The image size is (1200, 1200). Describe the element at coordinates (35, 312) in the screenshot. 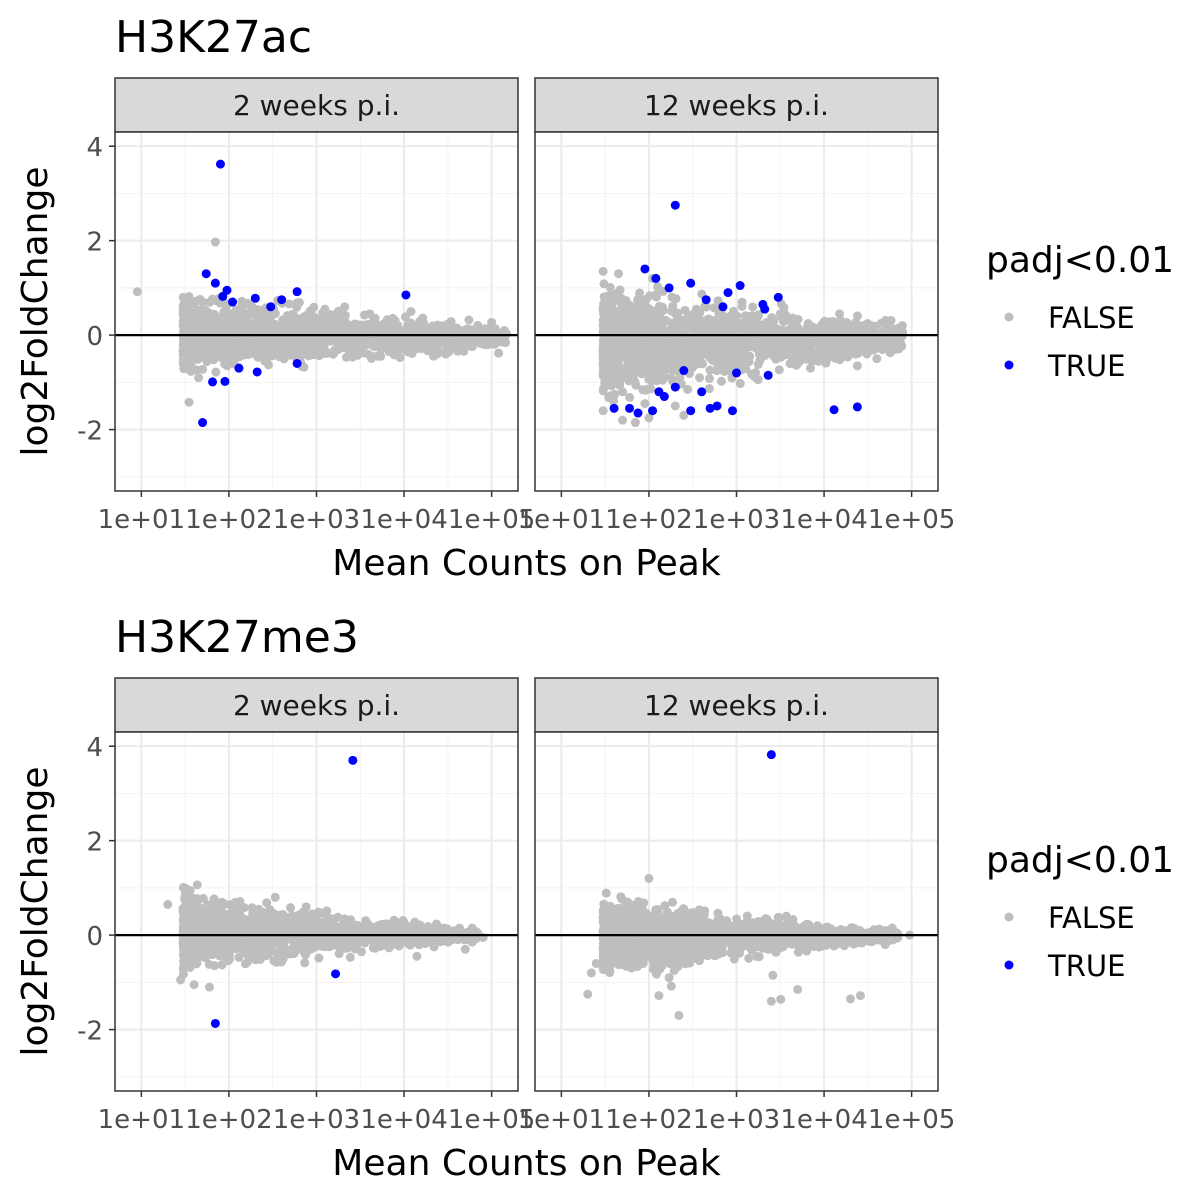

I see `y-axis-title: log2FoldChange` at that location.